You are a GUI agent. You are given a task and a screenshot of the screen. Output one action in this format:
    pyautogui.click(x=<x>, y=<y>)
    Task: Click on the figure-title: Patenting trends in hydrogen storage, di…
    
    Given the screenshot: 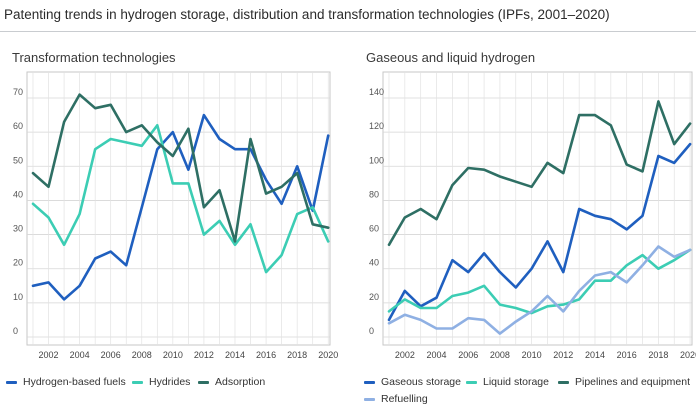 What is the action you would take?
    pyautogui.click(x=307, y=14)
    